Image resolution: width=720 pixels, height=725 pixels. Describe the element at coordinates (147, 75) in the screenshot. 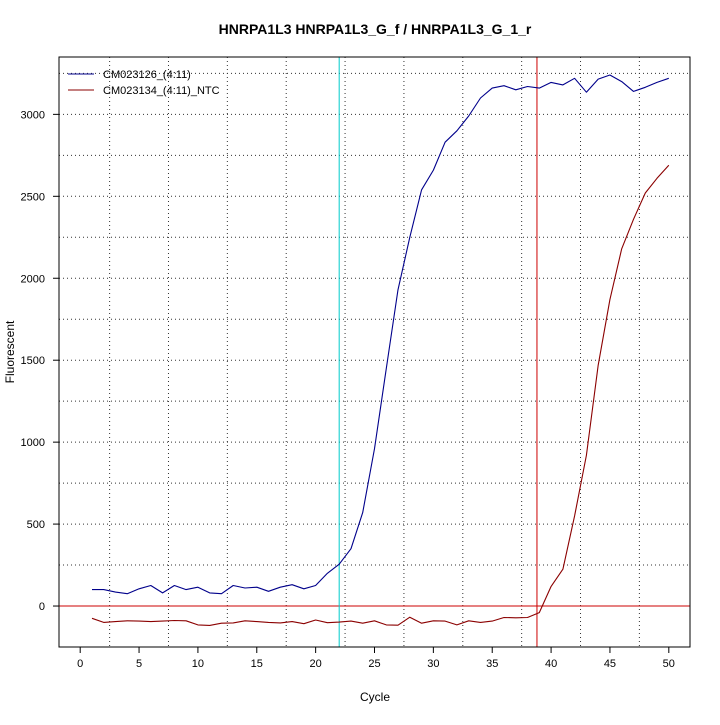

I see `legend-label-1: CM023126_(4:11)` at that location.